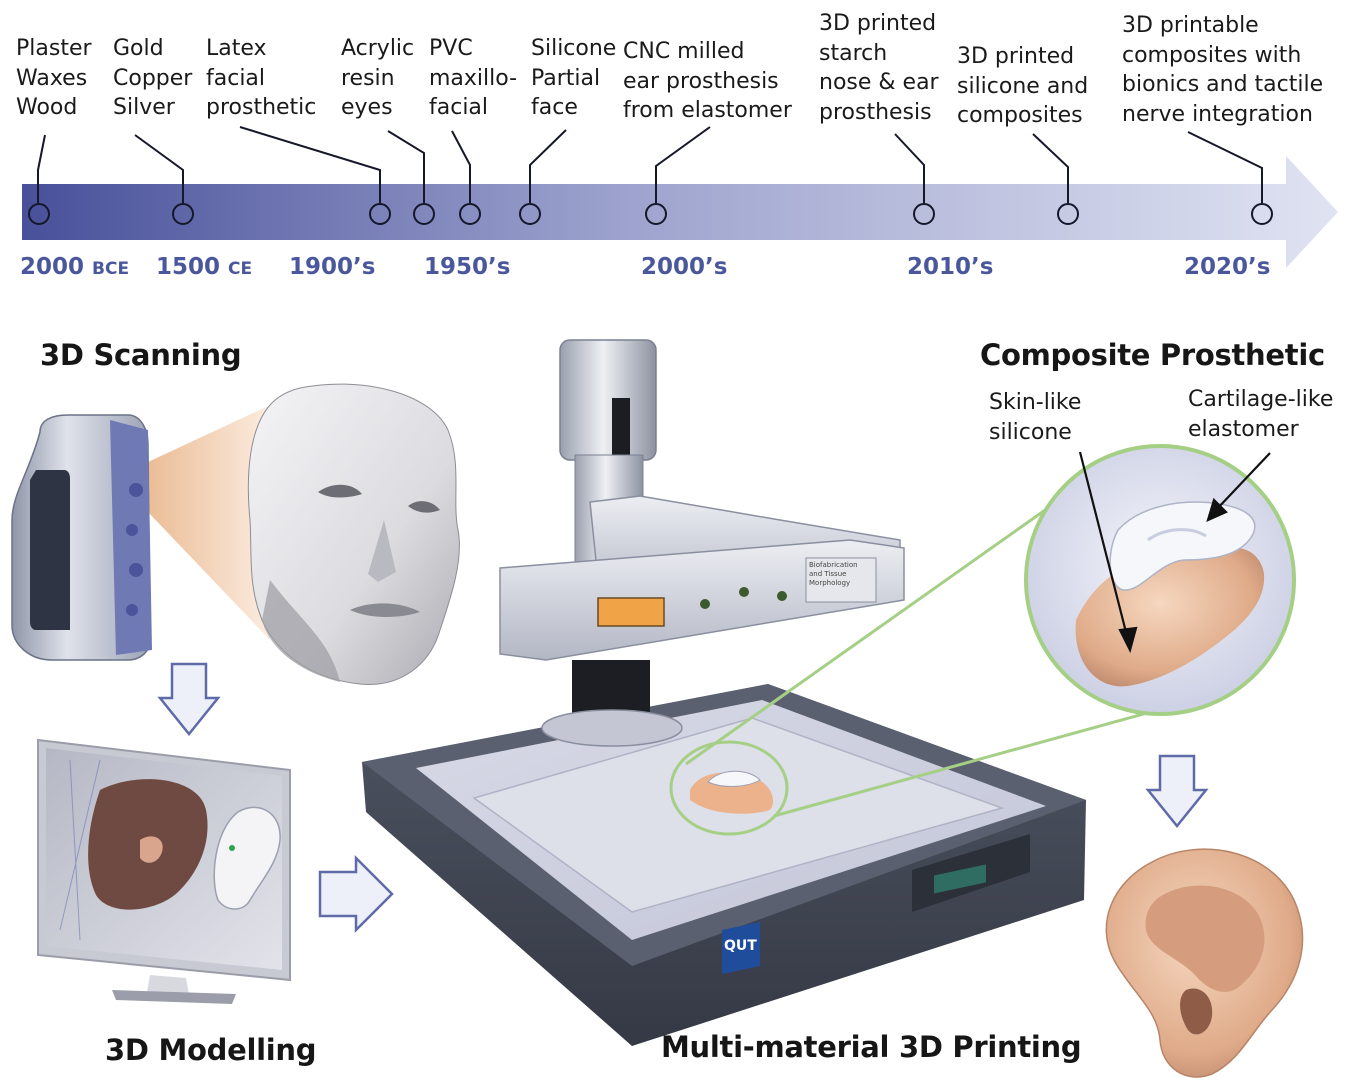 Image resolution: width=1347 pixels, height=1086 pixels. What do you see at coordinates (209, 523) in the screenshot?
I see `scan-beam` at bounding box center [209, 523].